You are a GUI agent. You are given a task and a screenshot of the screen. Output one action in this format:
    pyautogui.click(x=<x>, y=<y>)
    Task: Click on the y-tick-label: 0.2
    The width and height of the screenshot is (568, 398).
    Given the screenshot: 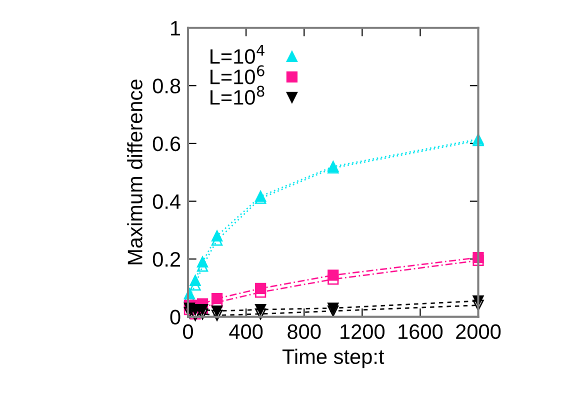 What is the action you would take?
    pyautogui.click(x=166, y=259)
    